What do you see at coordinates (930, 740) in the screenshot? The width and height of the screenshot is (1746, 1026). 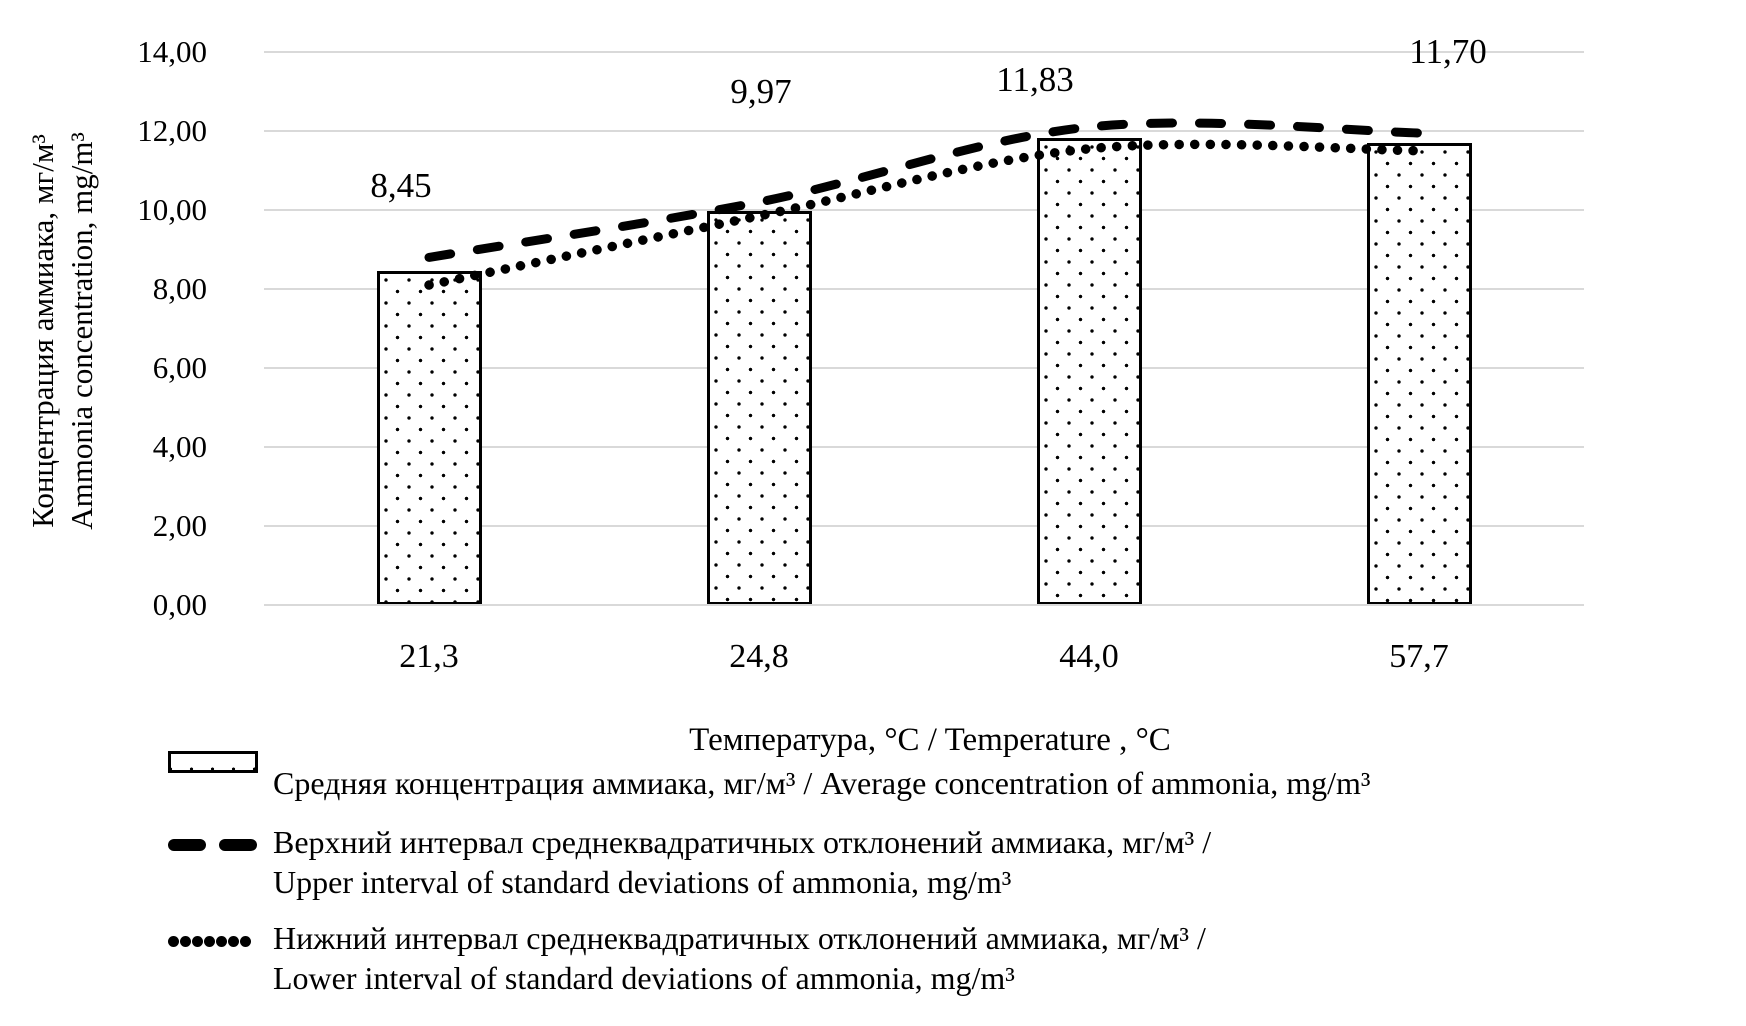 I see `x-axis-title: Температура, °C / Temperature , °C` at bounding box center [930, 740].